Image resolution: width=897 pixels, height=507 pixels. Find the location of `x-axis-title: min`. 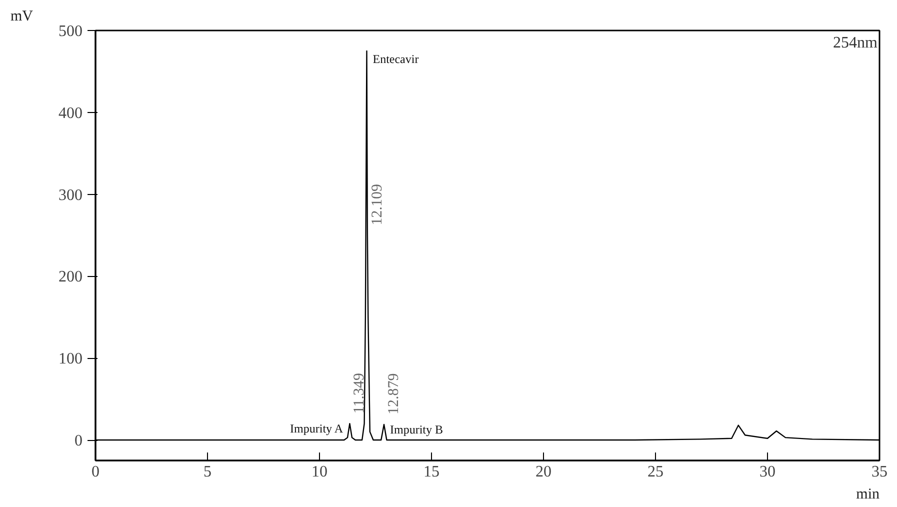

x-axis-title: min is located at coordinates (868, 494).